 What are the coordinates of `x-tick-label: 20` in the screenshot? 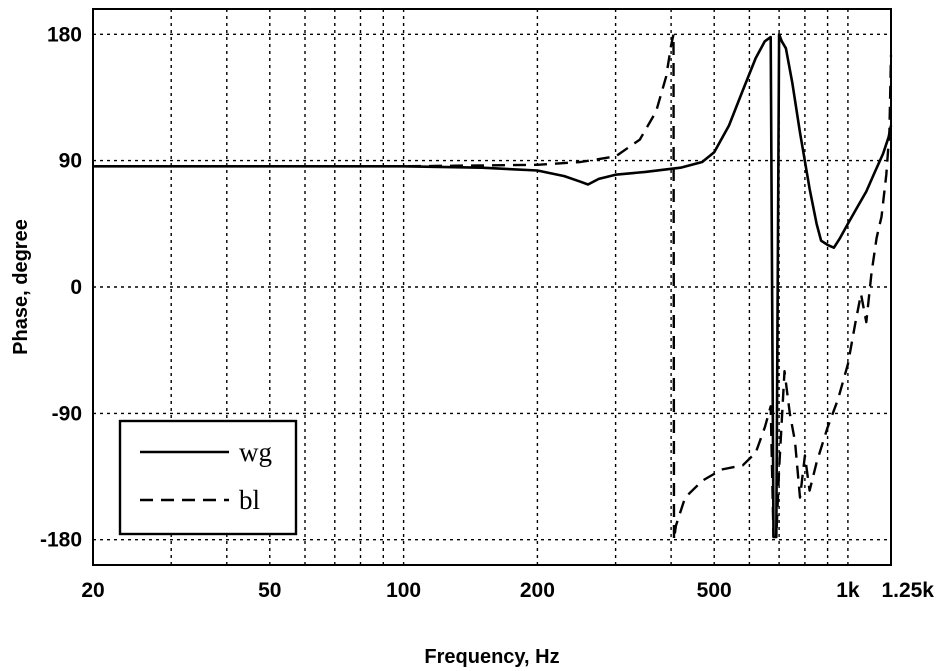 It's located at (92, 590).